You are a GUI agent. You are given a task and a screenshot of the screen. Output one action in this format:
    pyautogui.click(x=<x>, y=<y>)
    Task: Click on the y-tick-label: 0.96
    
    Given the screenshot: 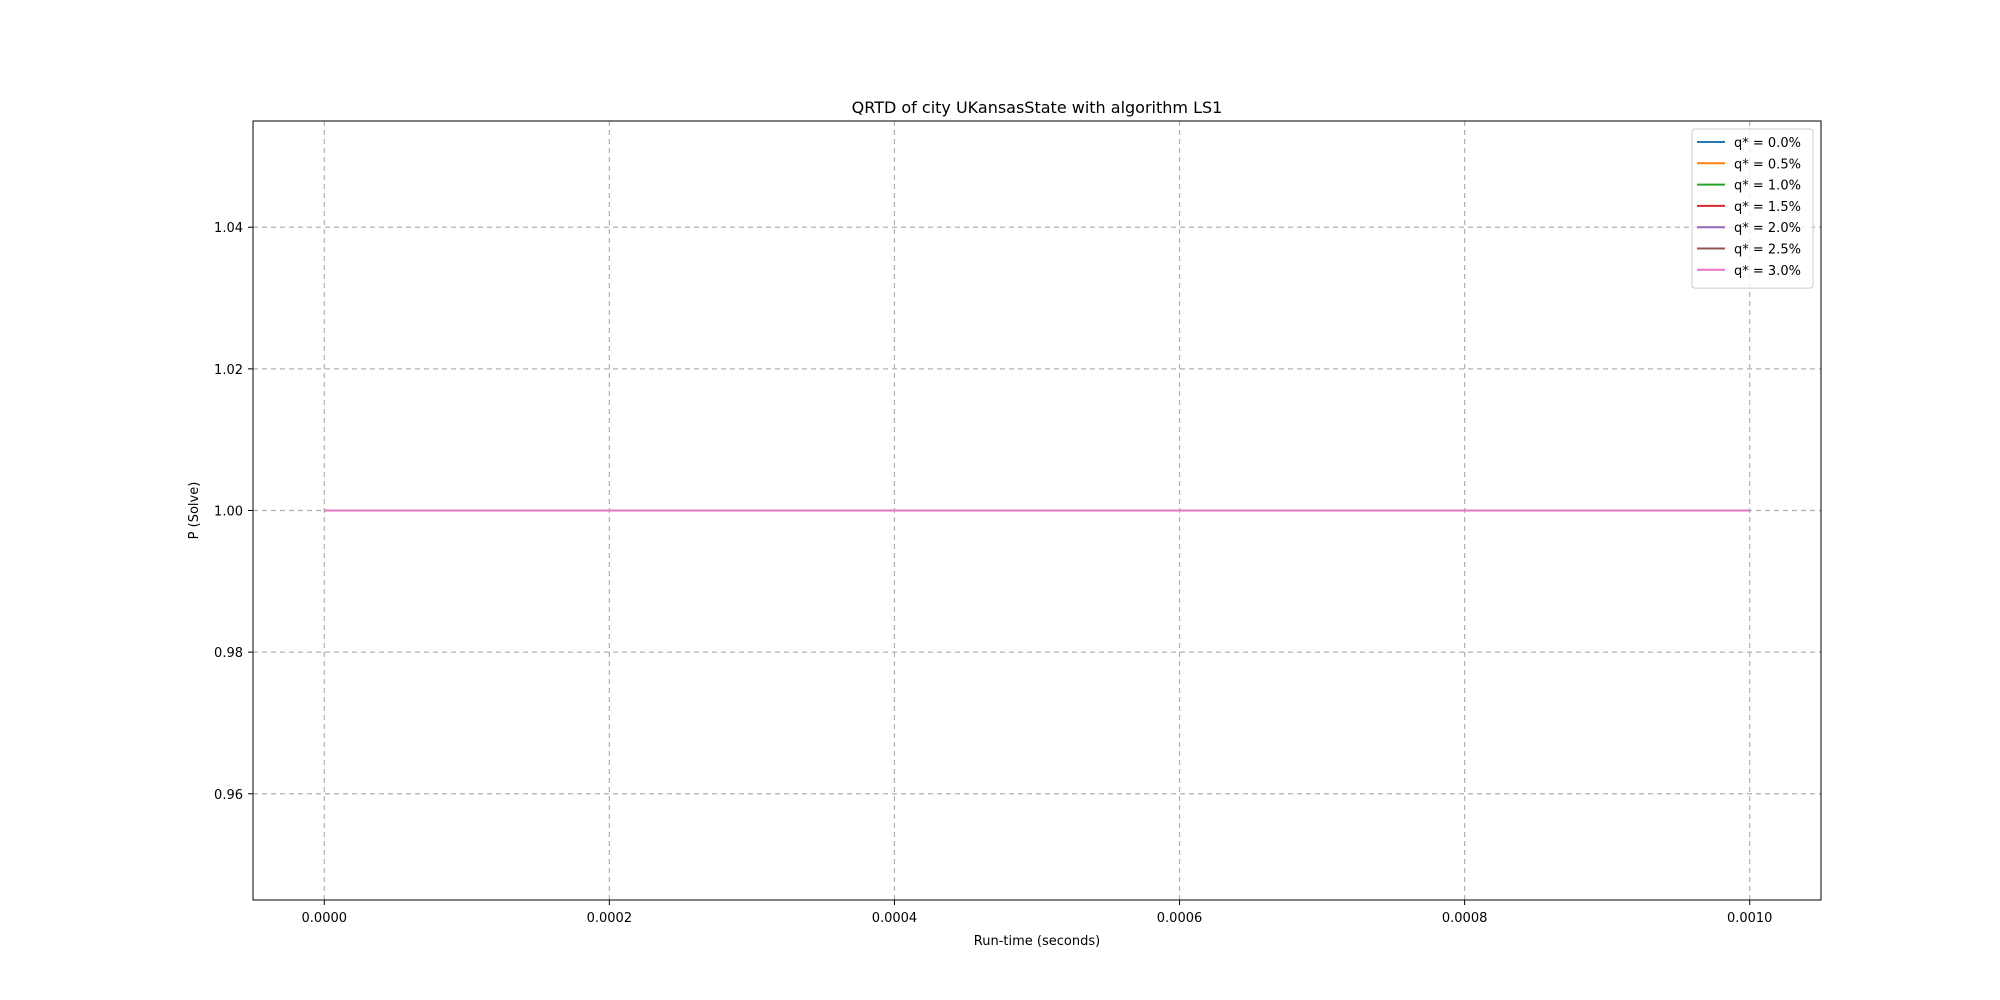 What is the action you would take?
    pyautogui.click(x=228, y=795)
    